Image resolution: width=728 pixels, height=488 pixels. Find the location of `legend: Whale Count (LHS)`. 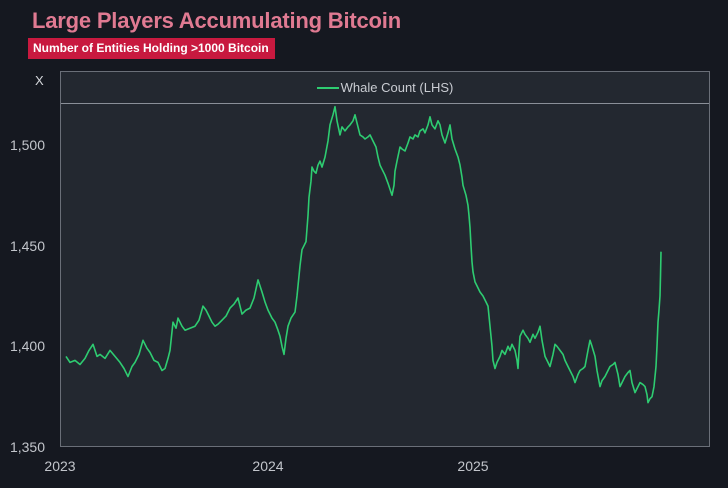

legend: Whale Count (LHS) is located at coordinates (385, 88).